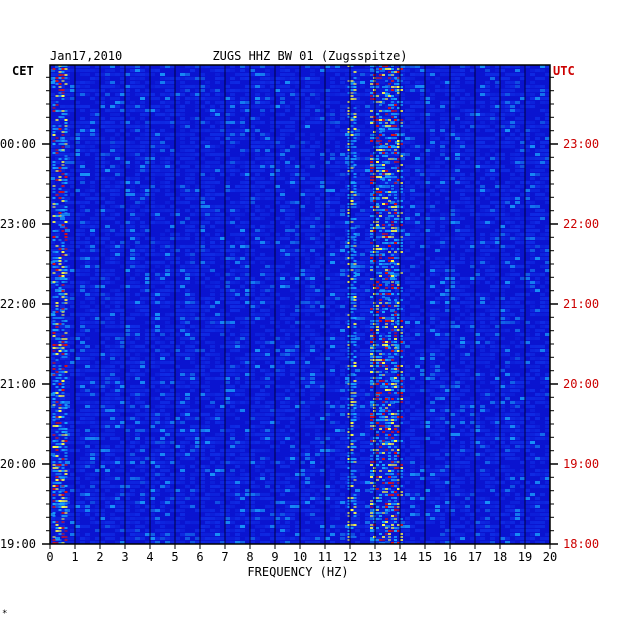 The height and width of the screenshot is (624, 630). What do you see at coordinates (309, 56) in the screenshot?
I see `chart-title: ZUGS HHZ BW 01 (Zugsspitze)` at bounding box center [309, 56].